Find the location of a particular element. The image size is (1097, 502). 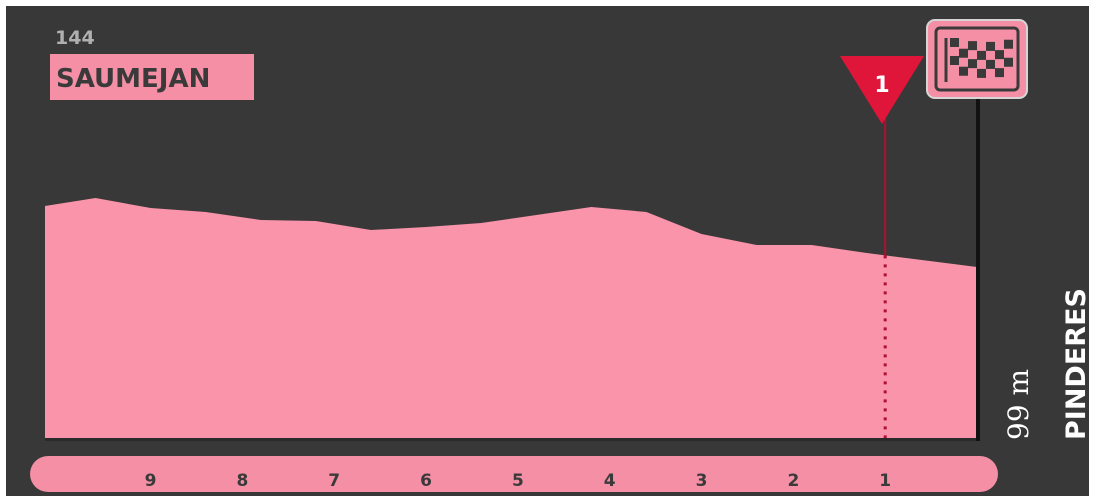

finish-altitude: 99 m is located at coordinates (1018, 404).